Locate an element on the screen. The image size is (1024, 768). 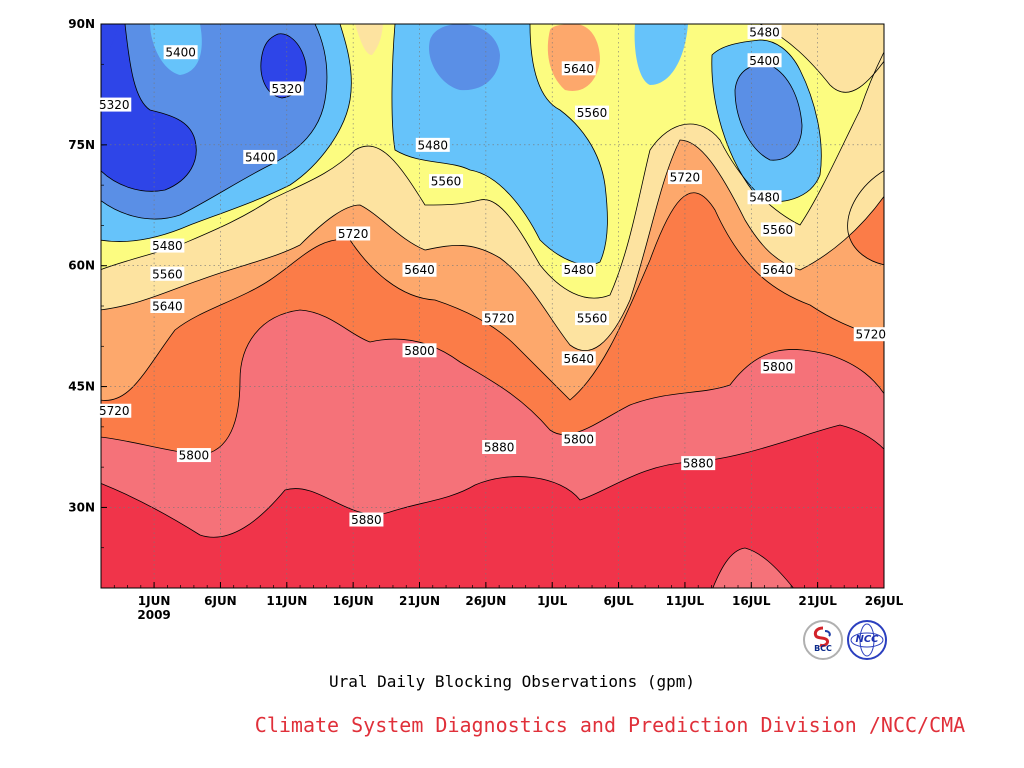
y-tick-label: 45N is located at coordinates (81, 387).